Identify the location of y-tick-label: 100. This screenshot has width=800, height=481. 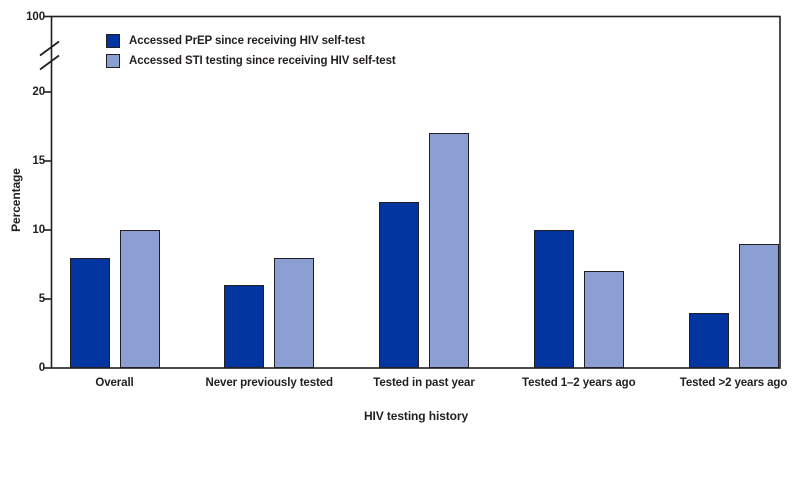
(35, 16).